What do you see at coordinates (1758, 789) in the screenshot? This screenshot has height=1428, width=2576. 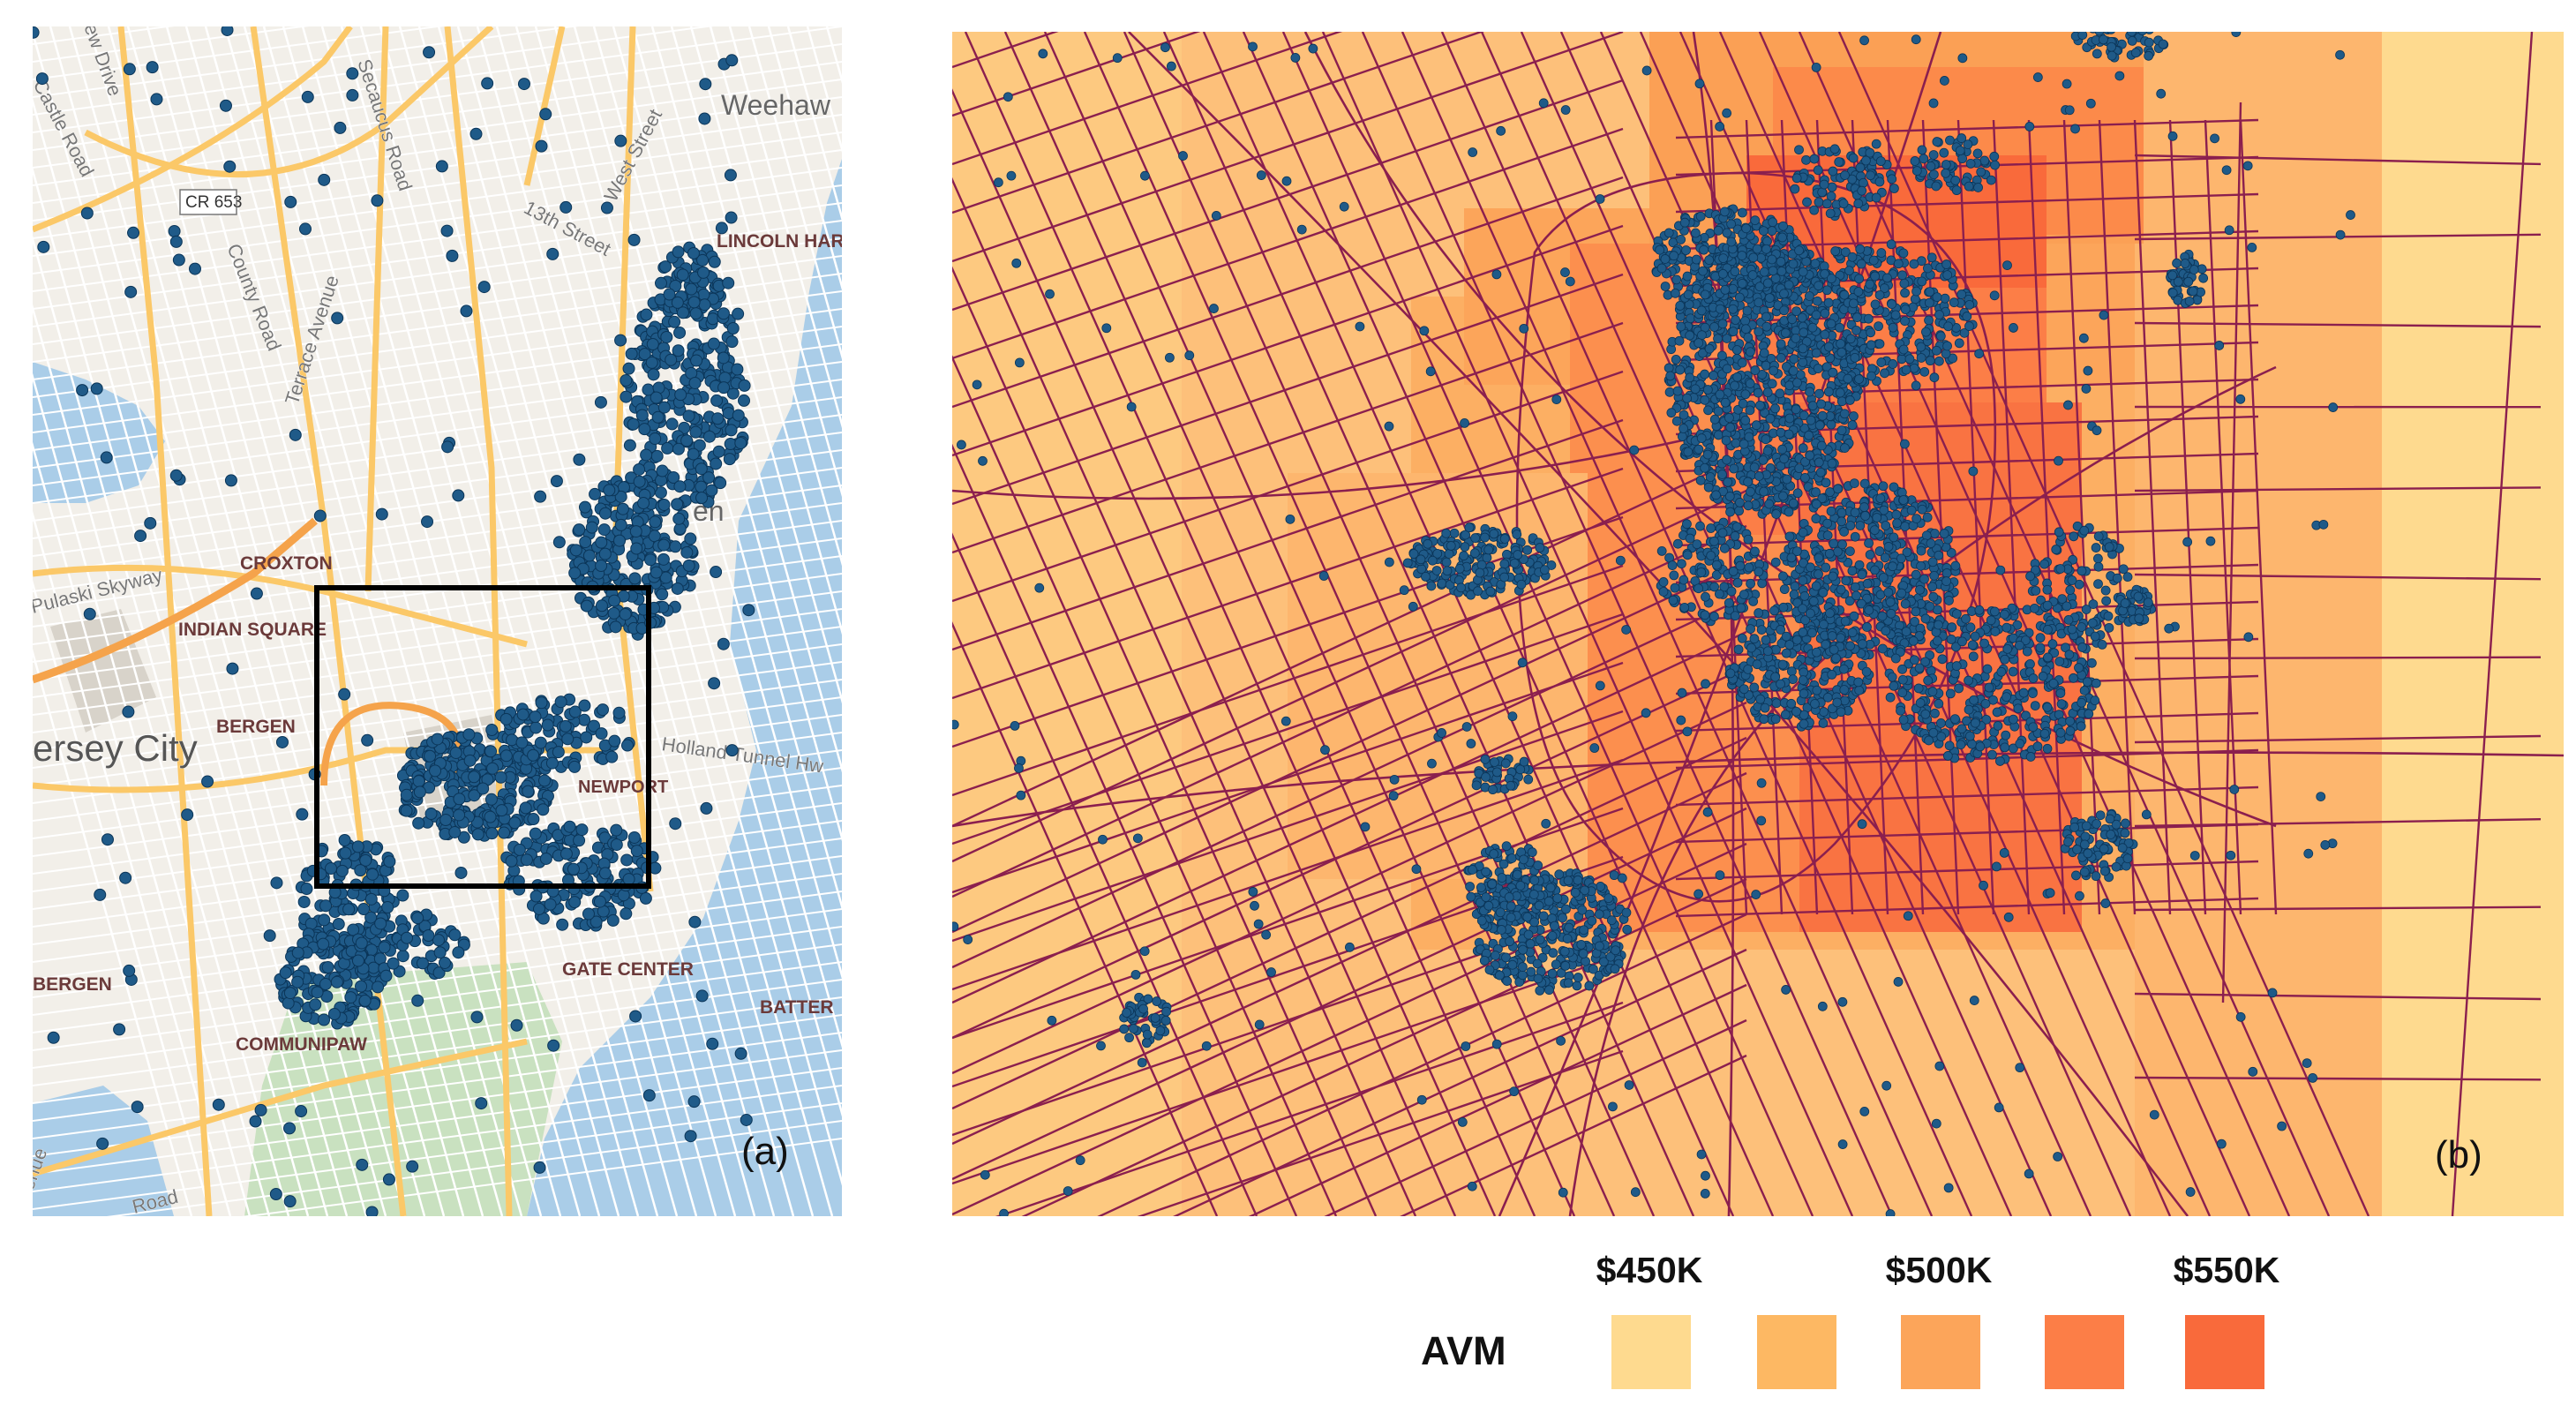 I see `arterial-street` at bounding box center [1758, 789].